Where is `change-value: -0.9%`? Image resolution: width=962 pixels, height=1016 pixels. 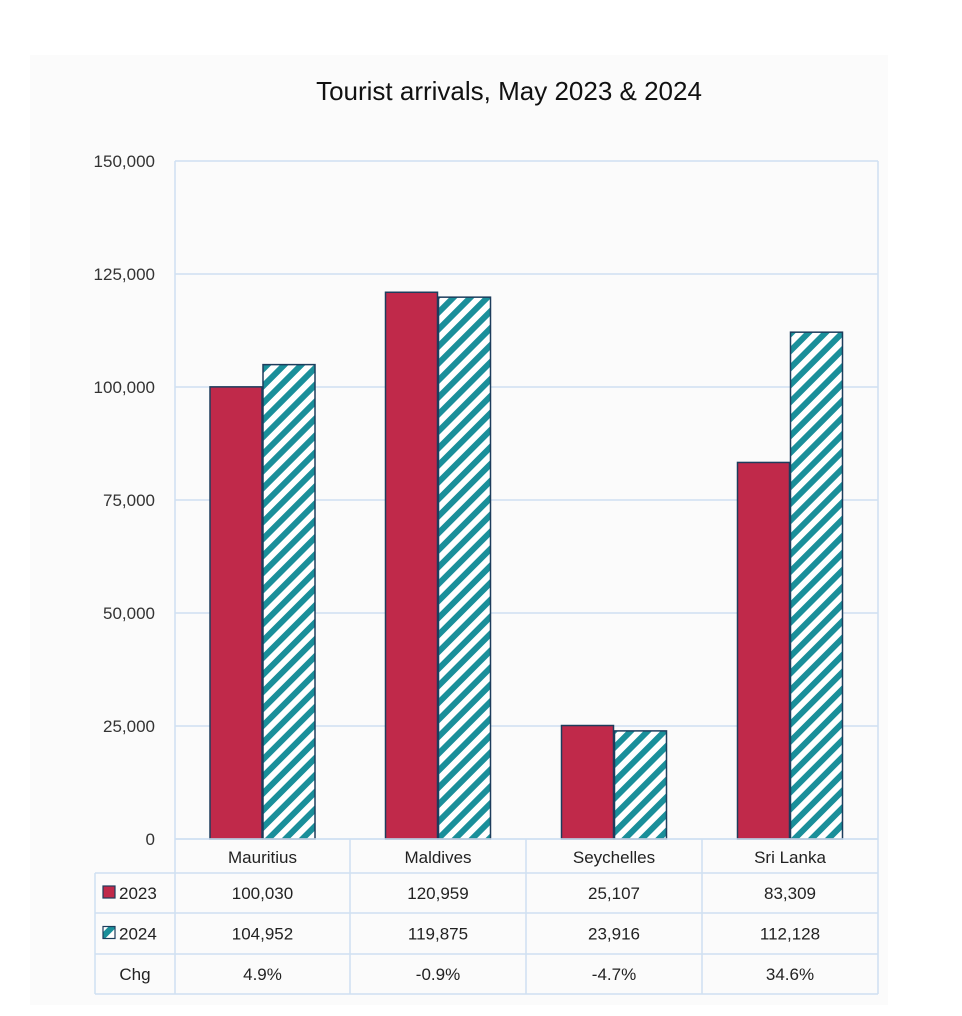
change-value: -0.9% is located at coordinates (438, 974).